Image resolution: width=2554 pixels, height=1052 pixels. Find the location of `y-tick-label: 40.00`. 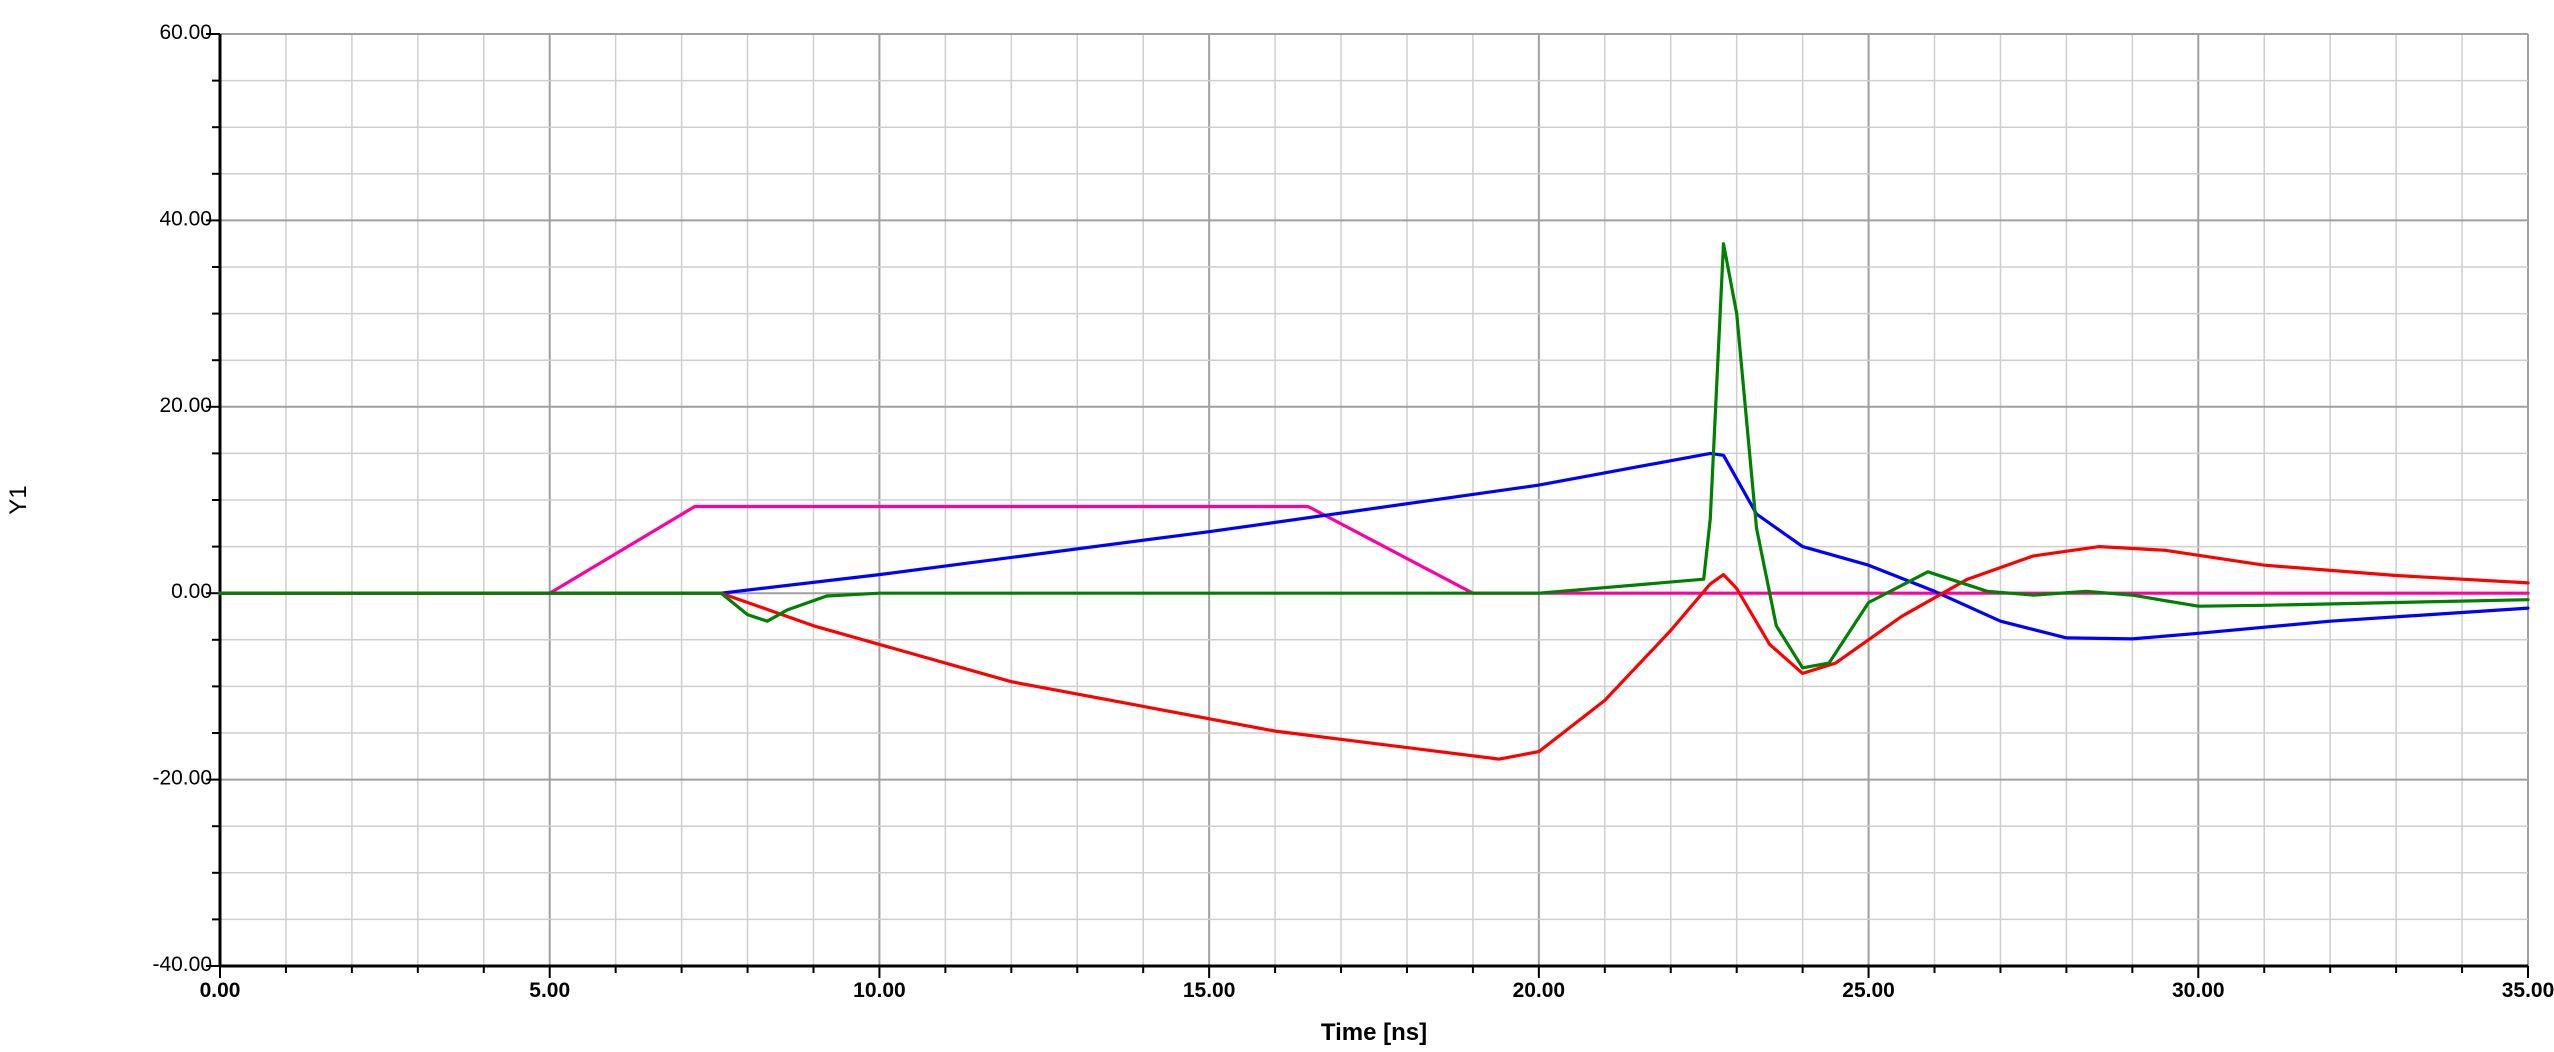

y-tick-label: 40.00 is located at coordinates (185, 218).